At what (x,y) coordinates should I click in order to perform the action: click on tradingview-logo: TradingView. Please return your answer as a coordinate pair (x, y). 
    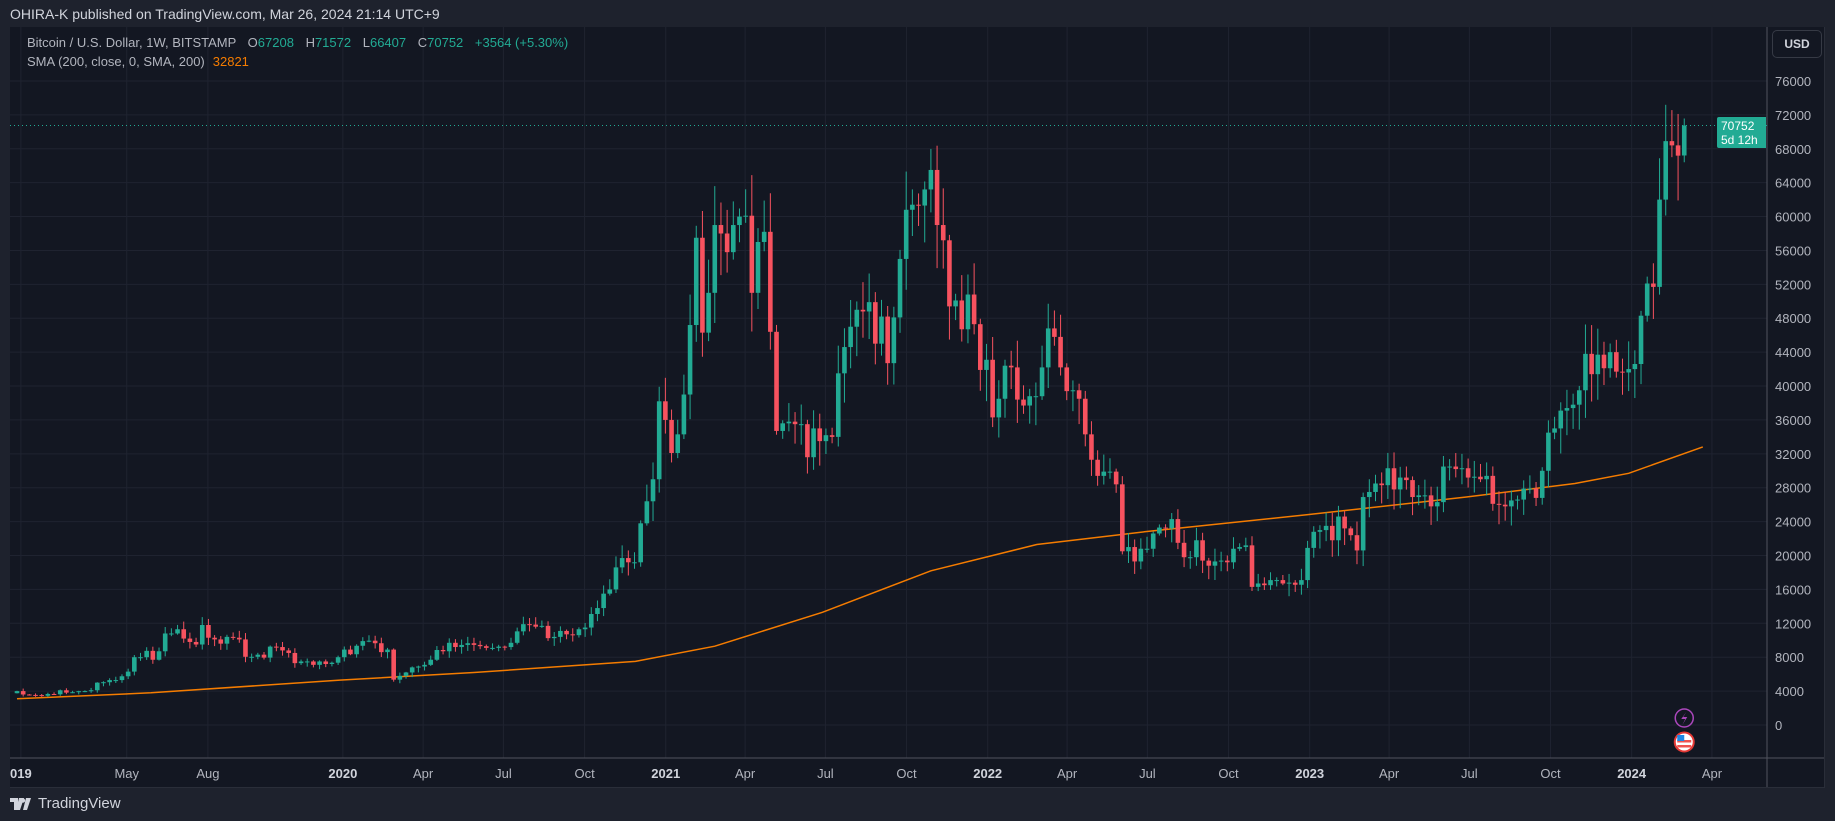
    Looking at the image, I should click on (65, 803).